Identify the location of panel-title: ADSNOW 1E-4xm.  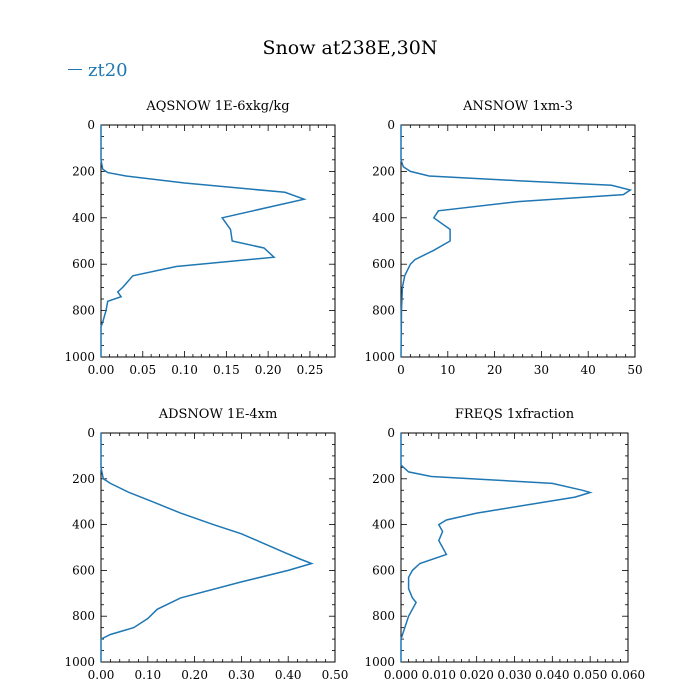
(218, 414).